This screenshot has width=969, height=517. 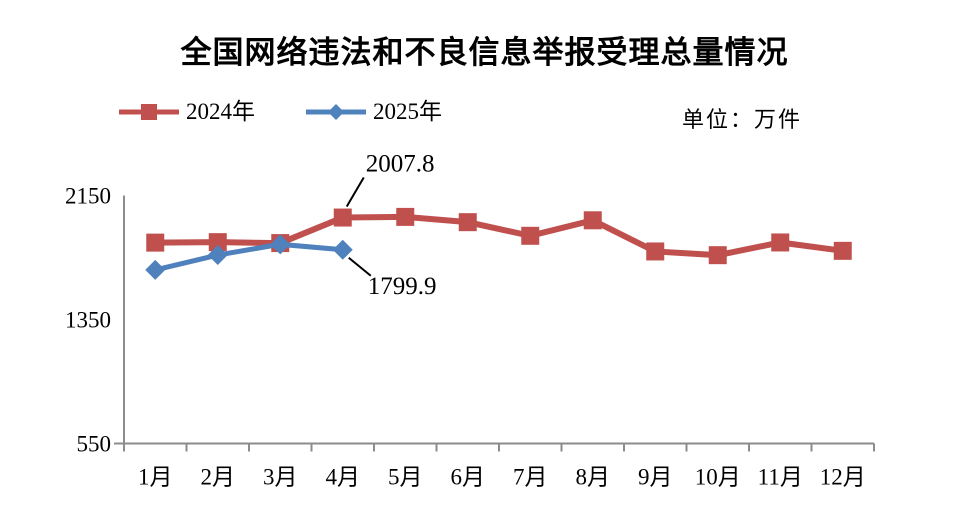 What do you see at coordinates (88, 320) in the screenshot?
I see `y-tick-label: 1350` at bounding box center [88, 320].